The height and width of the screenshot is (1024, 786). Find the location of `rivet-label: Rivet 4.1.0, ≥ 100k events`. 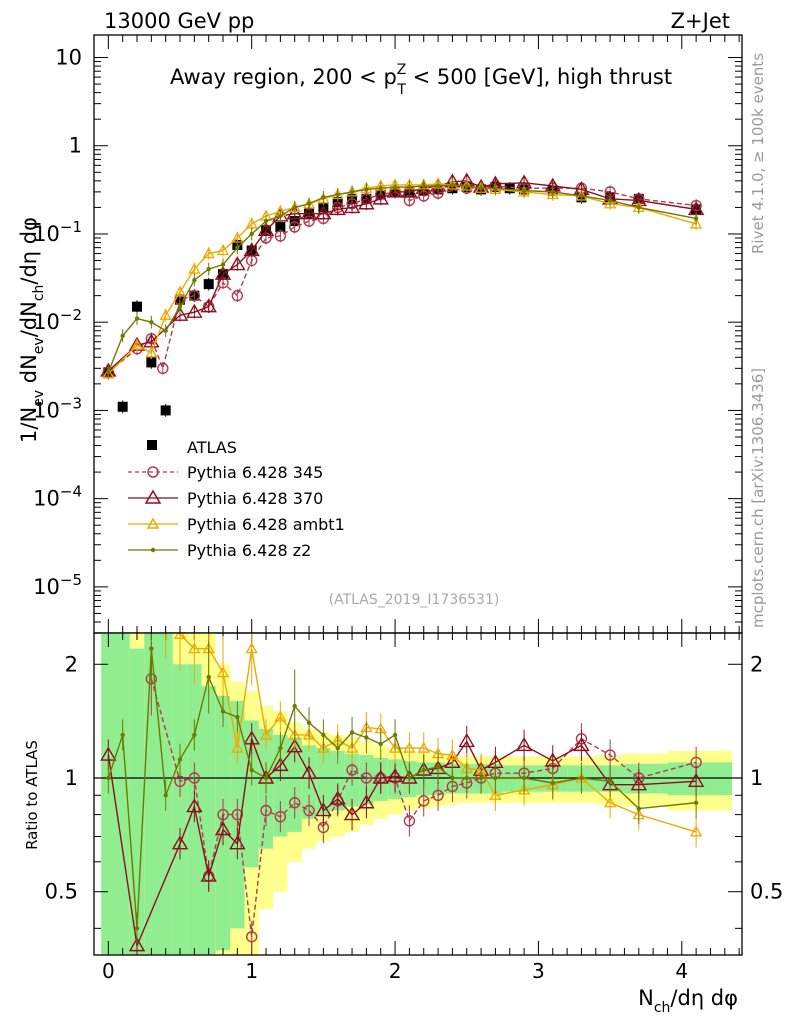

rivet-label: Rivet 4.1.0, ≥ 100k events is located at coordinates (758, 153).